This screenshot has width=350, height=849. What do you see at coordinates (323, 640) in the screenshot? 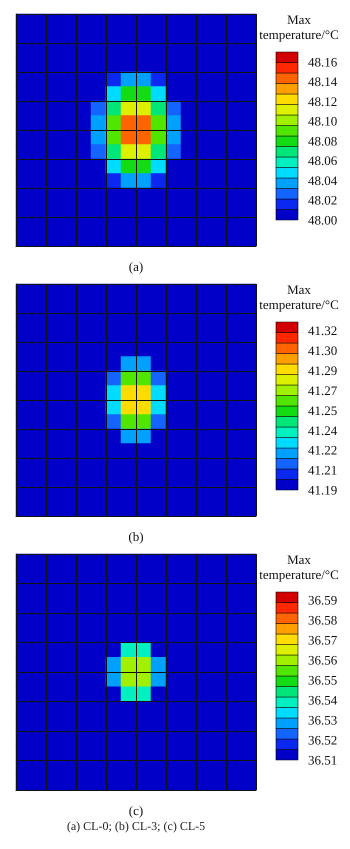
I see `color-bar-label: 36.57` at bounding box center [323, 640].